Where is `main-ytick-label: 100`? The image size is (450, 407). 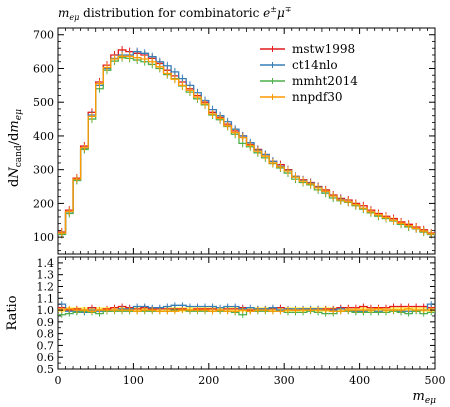 main-ytick-label: 100 is located at coordinates (43, 237).